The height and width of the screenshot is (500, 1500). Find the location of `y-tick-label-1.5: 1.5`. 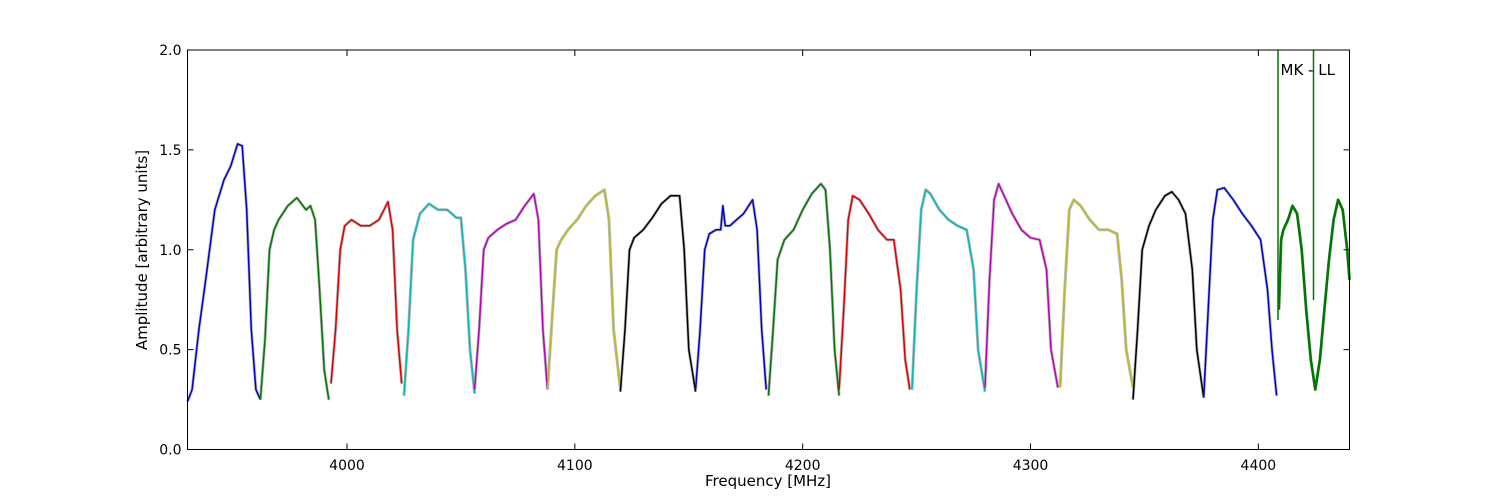

y-tick-label-1.5: 1.5 is located at coordinates (170, 151).